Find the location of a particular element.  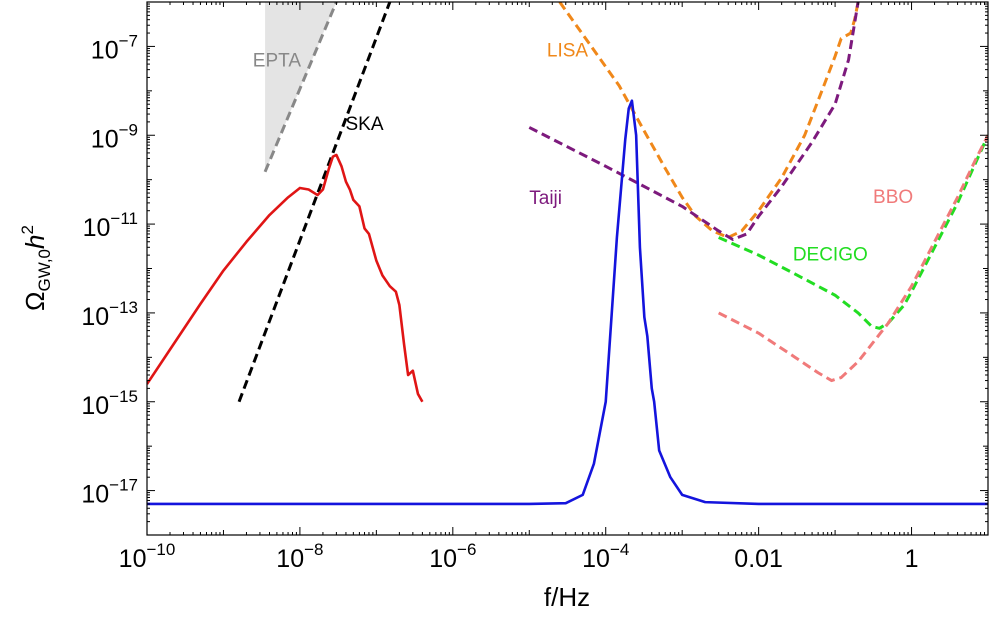

y-tick-label: 10⁻¹⁵ is located at coordinates (109, 403).